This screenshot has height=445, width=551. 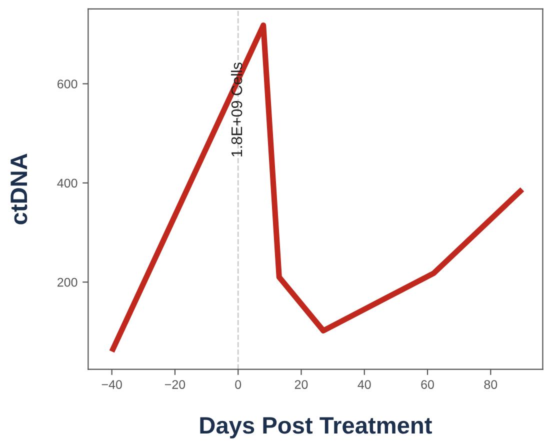 I want to click on y-axis-title: ctDNA, so click(x=19, y=189).